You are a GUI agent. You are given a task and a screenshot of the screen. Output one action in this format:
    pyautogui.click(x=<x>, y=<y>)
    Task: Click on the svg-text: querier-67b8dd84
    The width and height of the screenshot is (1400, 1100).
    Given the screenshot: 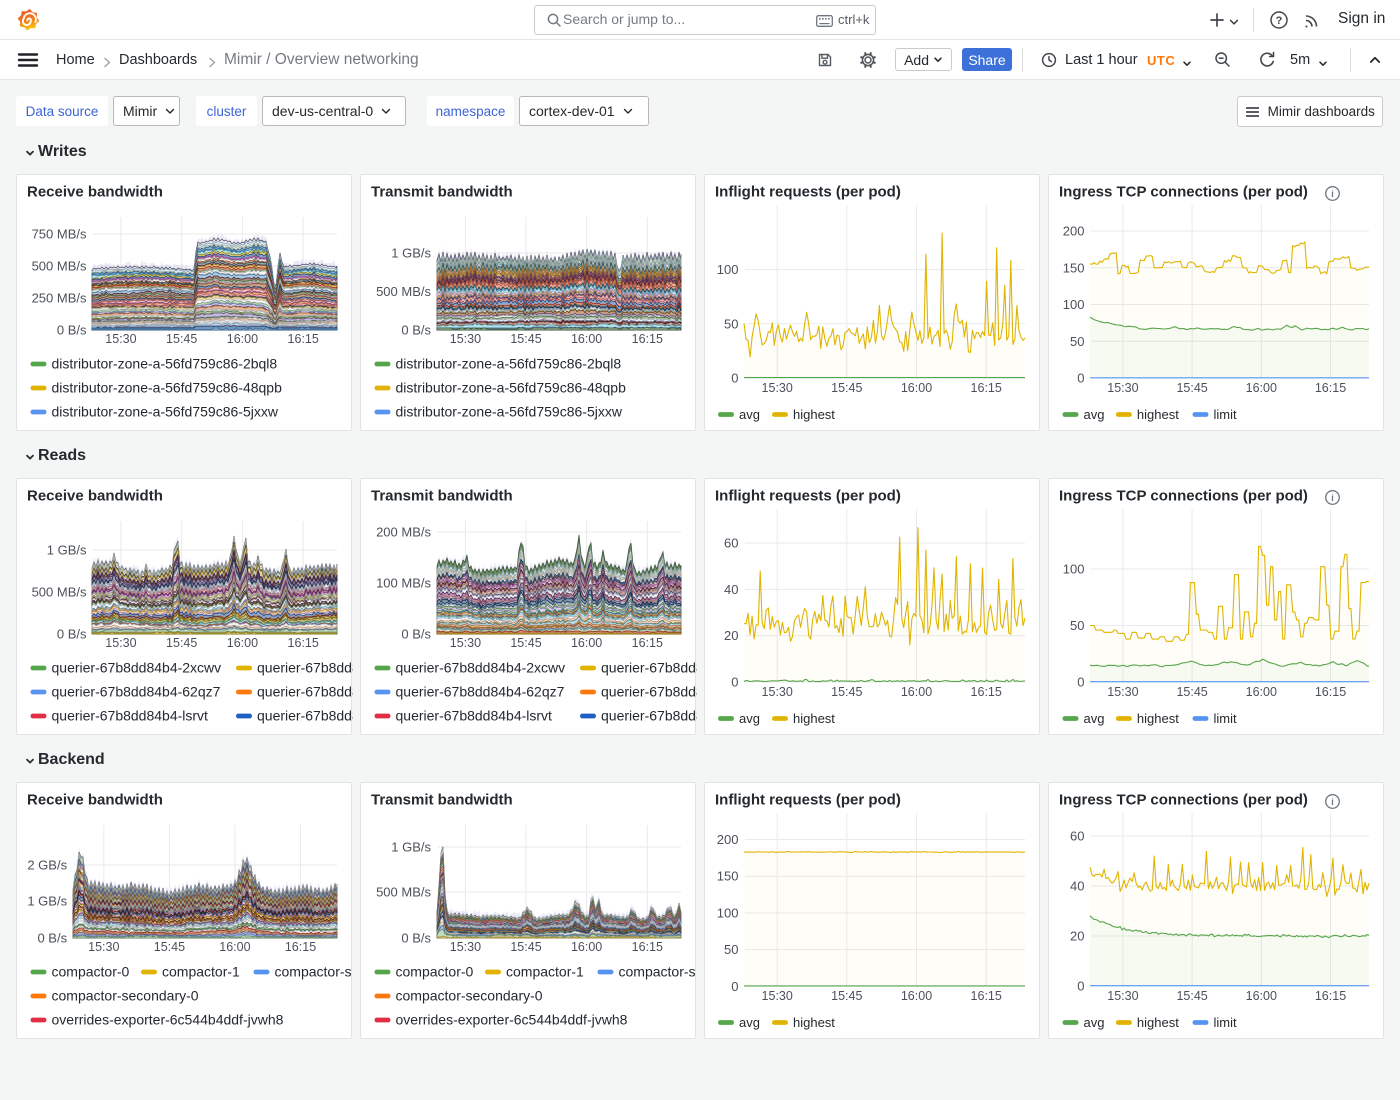 What is the action you would take?
    pyautogui.click(x=305, y=716)
    